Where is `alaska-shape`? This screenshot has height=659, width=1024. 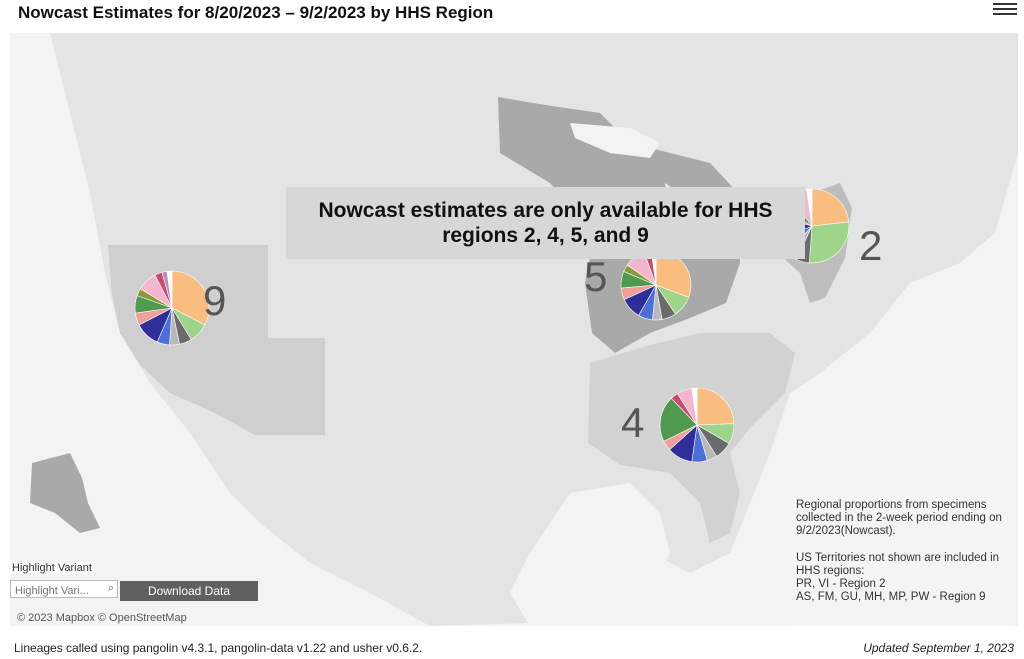 alaska-shape is located at coordinates (65, 493).